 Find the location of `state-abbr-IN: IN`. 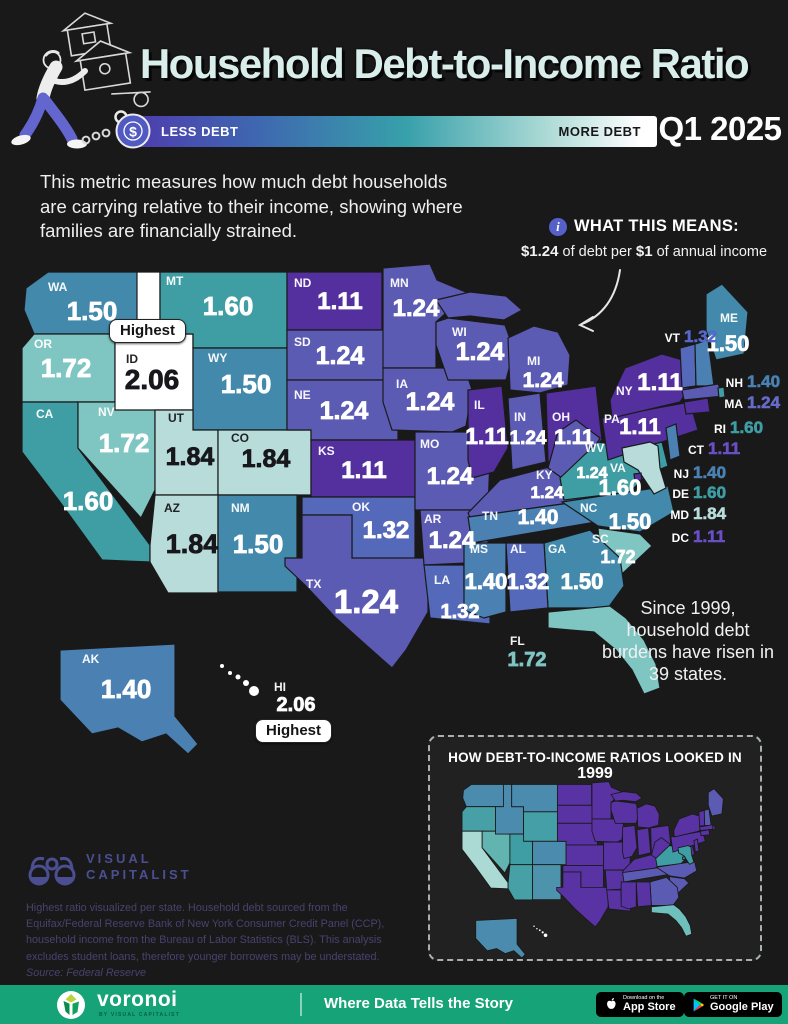

state-abbr-IN: IN is located at coordinates (520, 417).